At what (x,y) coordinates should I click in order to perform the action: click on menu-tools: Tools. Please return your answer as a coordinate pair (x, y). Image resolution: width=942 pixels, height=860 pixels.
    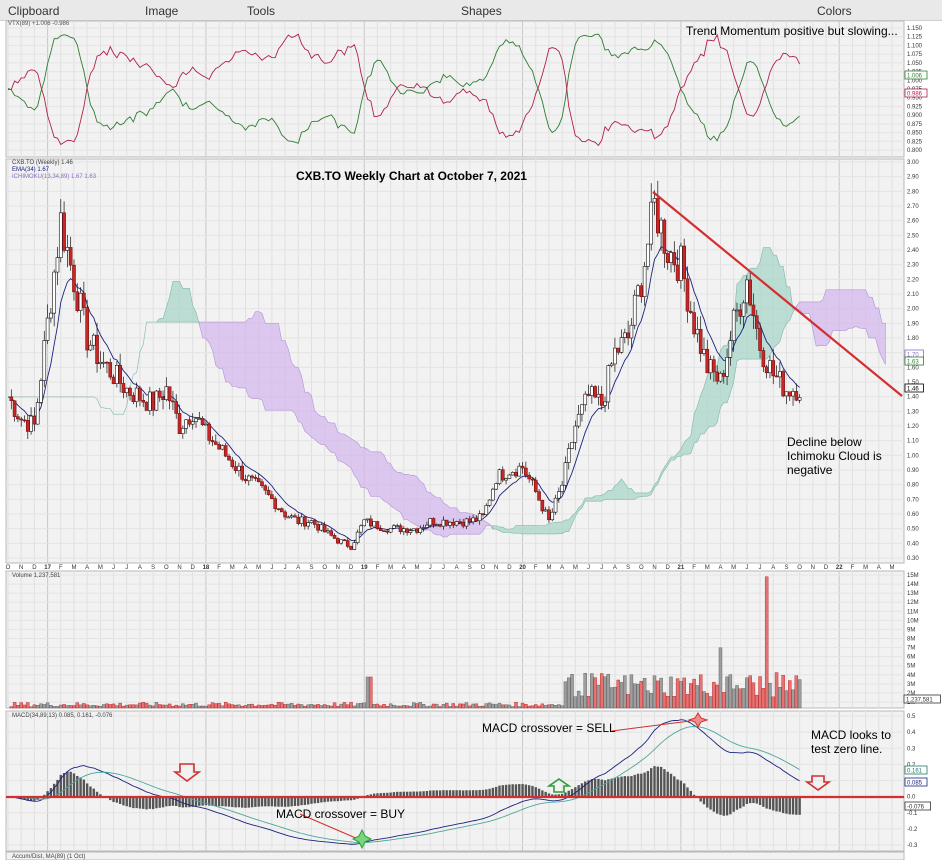
    Looking at the image, I should click on (261, 11).